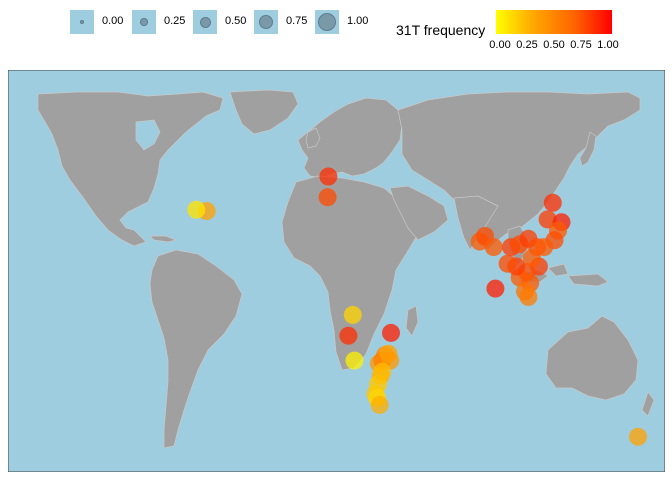 The height and width of the screenshot is (480, 672). Describe the element at coordinates (313, 138) in the screenshot. I see `britain` at that location.